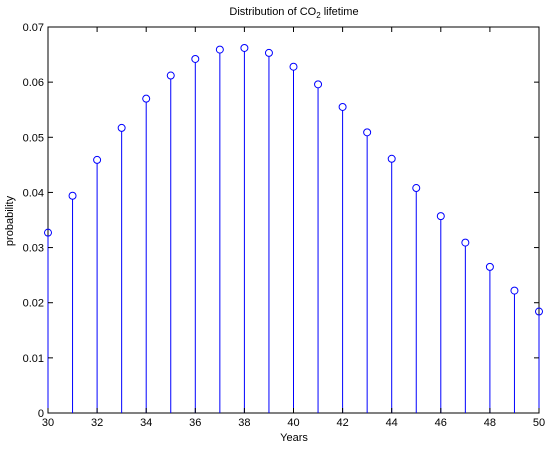 This screenshot has height=449, width=550. Describe the element at coordinates (441, 423) in the screenshot. I see `x-tick-label: 46` at that location.